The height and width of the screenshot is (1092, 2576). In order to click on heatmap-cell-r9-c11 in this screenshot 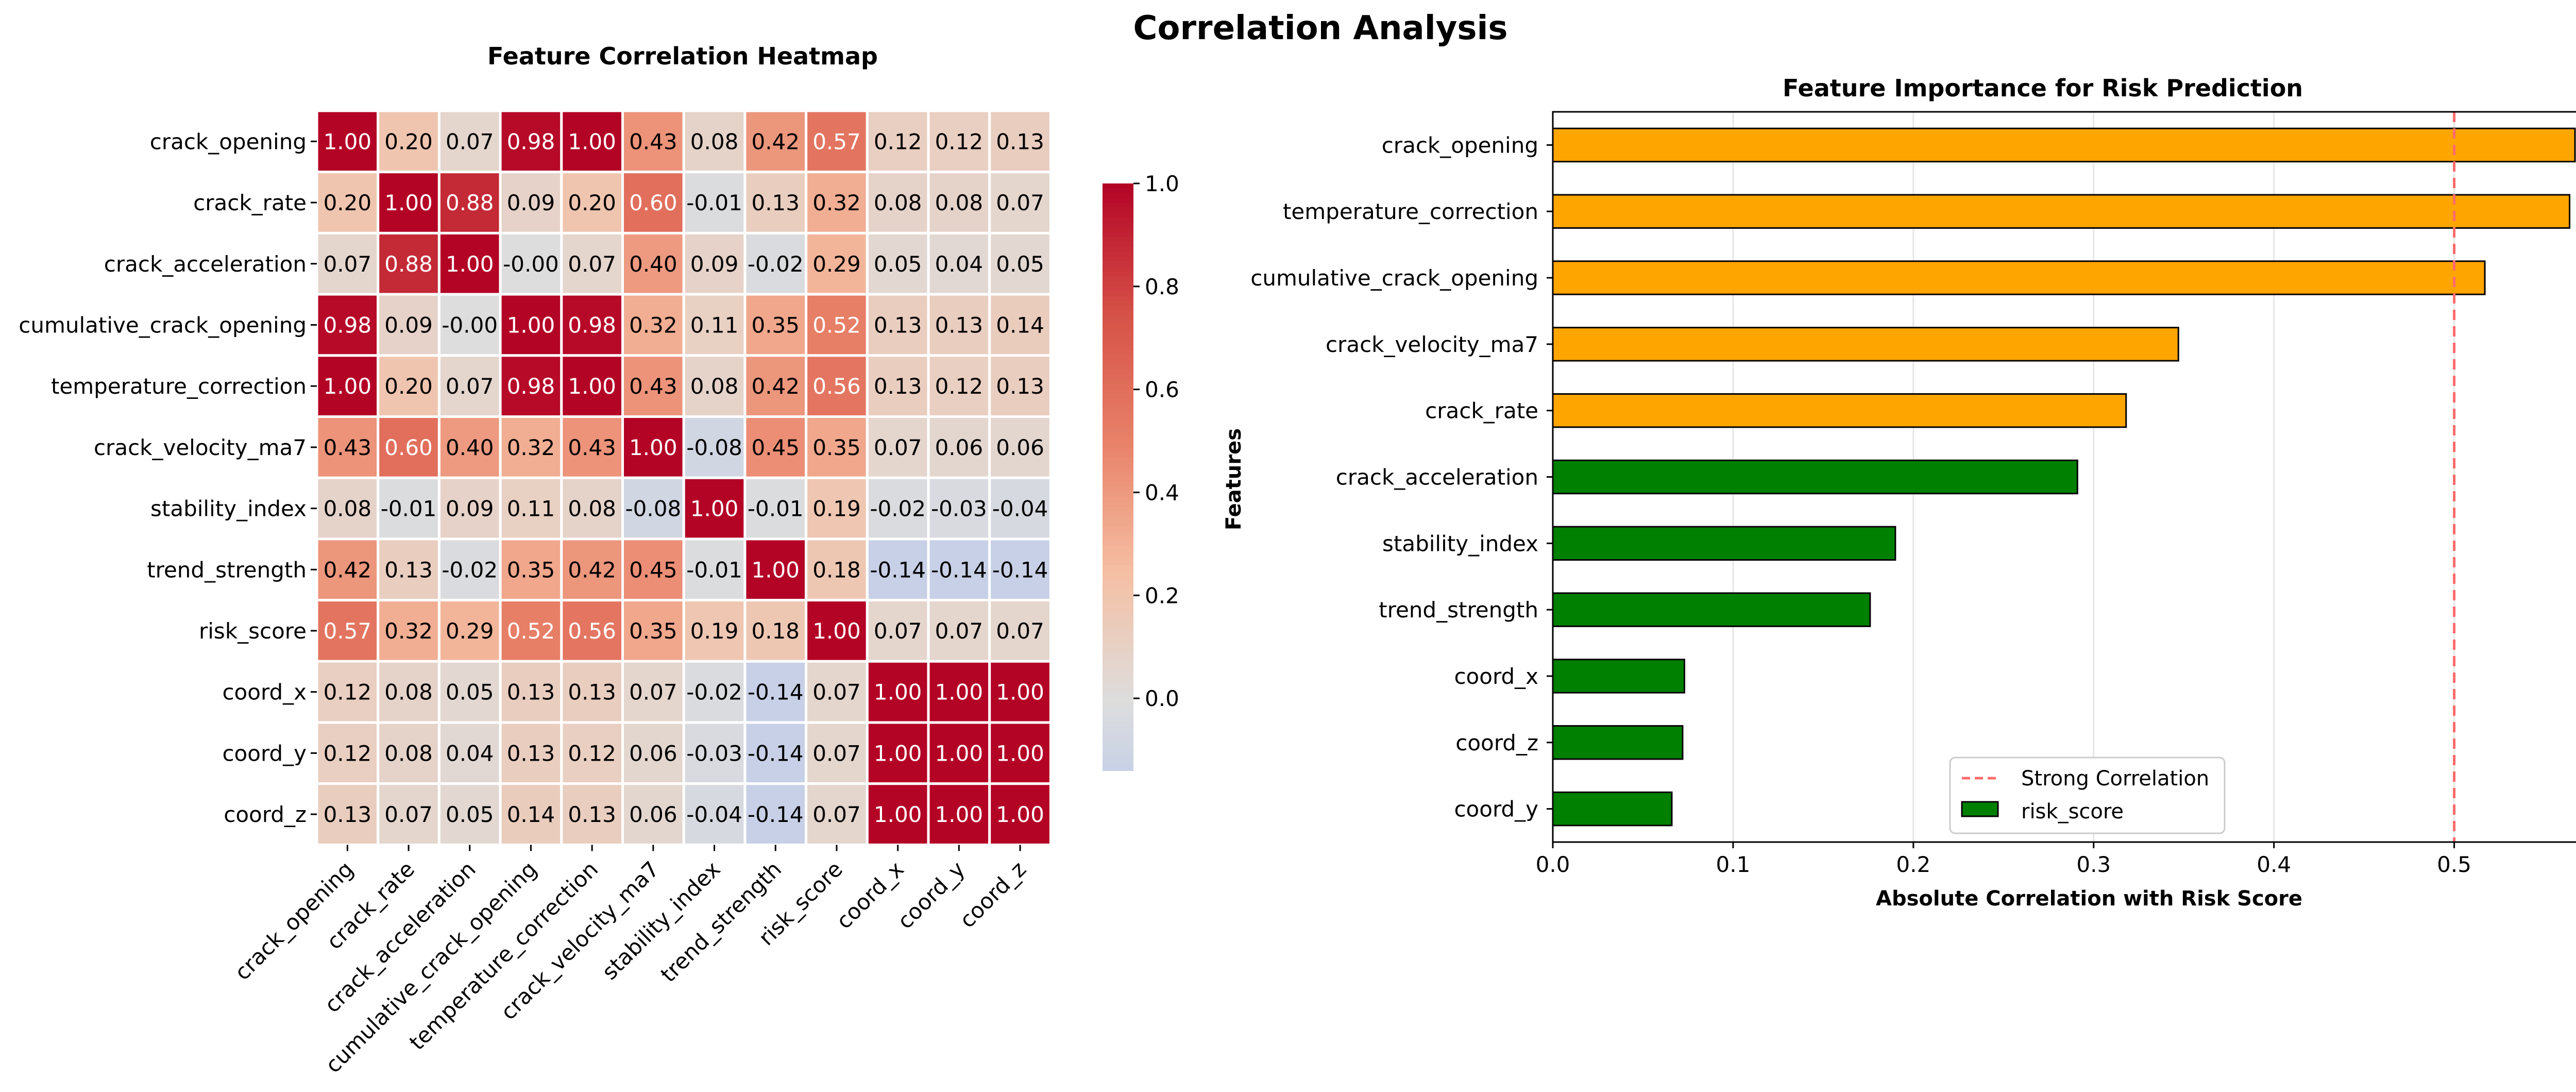, I will do `click(1020, 692)`.